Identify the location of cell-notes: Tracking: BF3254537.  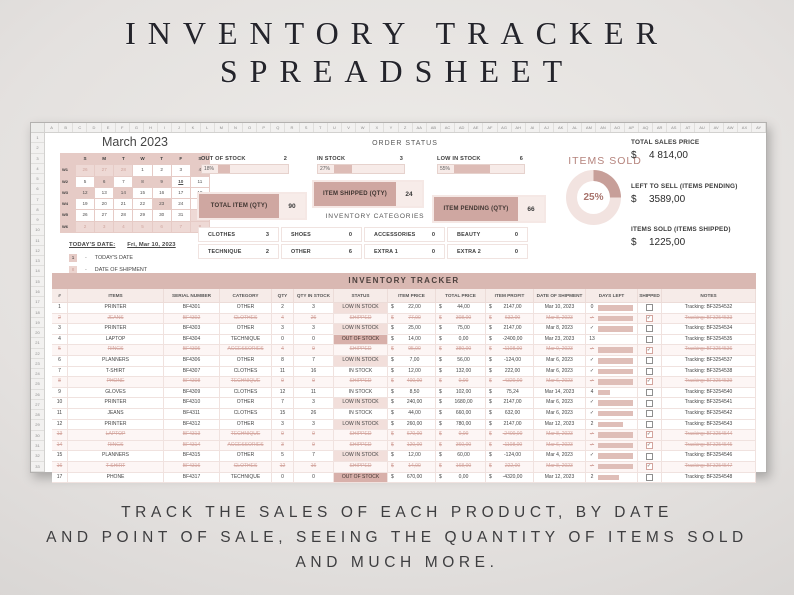
(709, 360).